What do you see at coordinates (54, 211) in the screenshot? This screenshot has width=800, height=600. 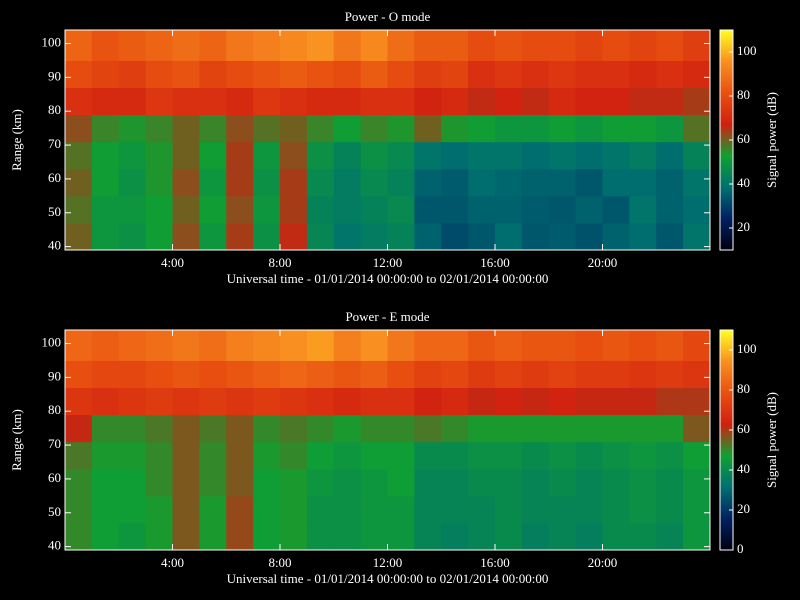 I see `y-tick-label: 50` at bounding box center [54, 211].